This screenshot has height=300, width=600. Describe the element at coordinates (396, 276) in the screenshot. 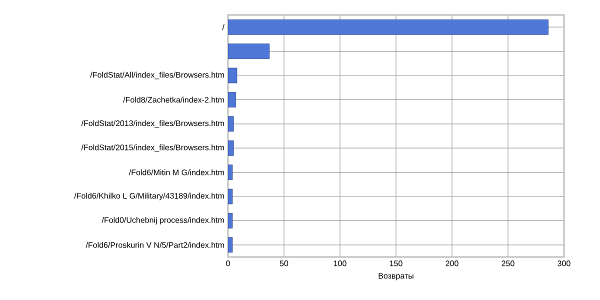

I see `x-axis-title: Возвраты` at that location.